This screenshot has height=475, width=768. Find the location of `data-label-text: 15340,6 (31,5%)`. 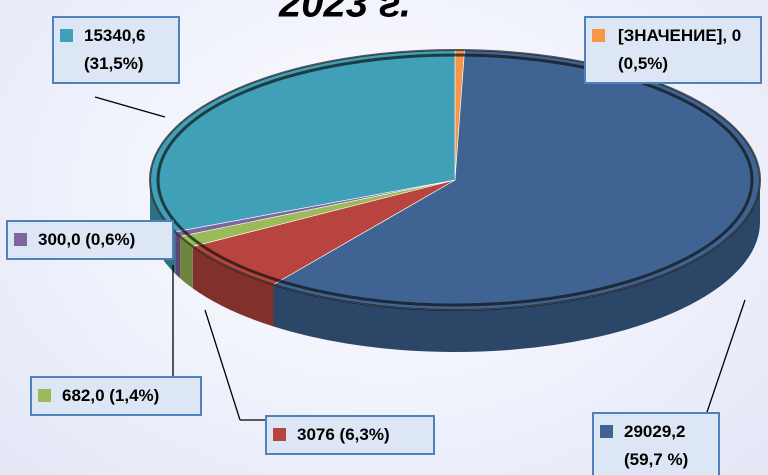

data-label-text: 15340,6 (31,5%) is located at coordinates (115, 49).